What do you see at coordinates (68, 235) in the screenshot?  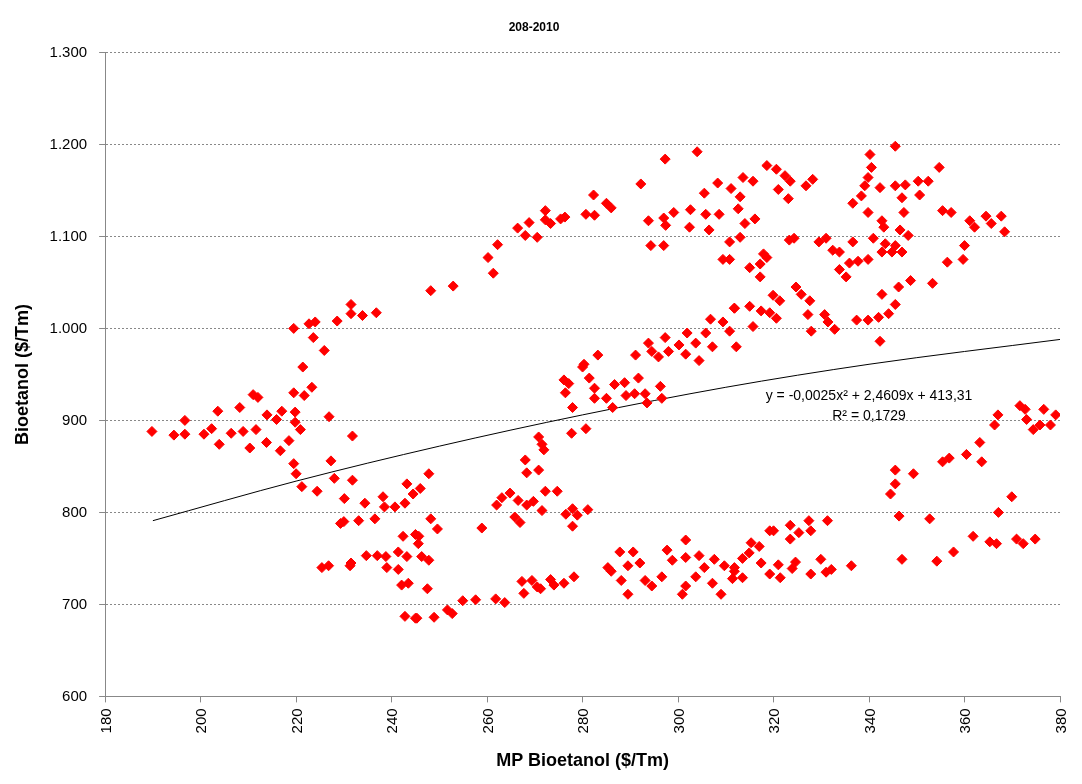 I see `y-tick-label: 1.100` at bounding box center [68, 235].